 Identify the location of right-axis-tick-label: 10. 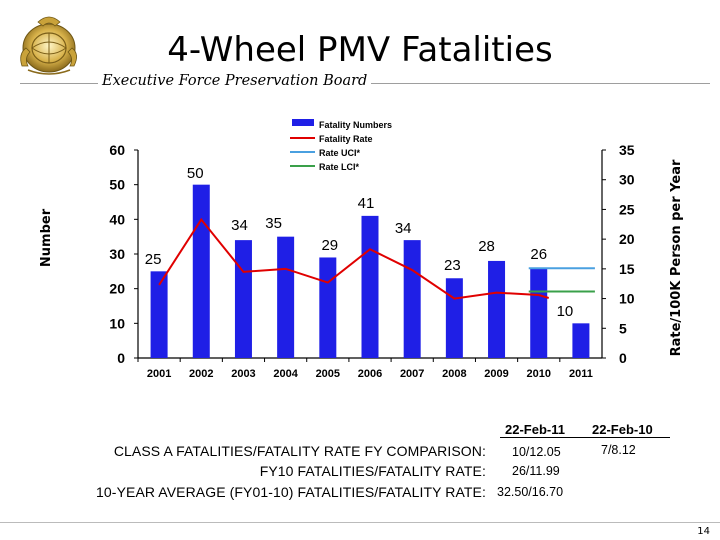
(627, 299).